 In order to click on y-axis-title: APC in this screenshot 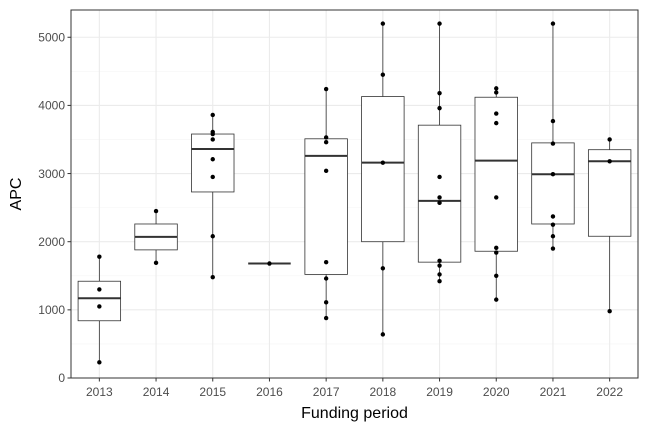, I will do `click(16, 194)`.